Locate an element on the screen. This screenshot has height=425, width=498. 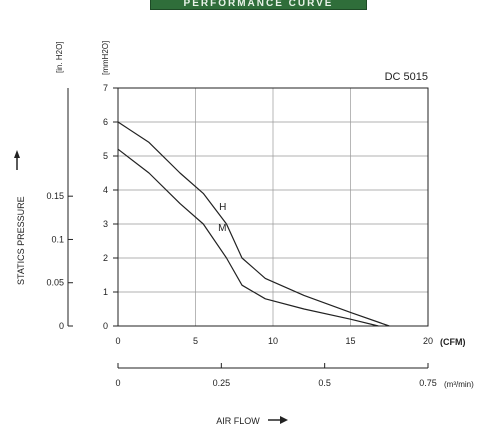
y2-tick-label: 0.05 is located at coordinates (55, 283).